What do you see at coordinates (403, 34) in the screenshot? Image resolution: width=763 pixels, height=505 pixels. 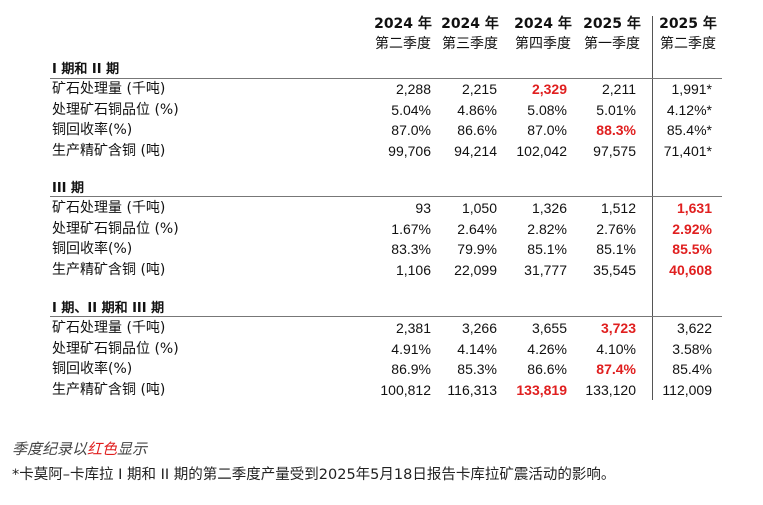 I see `column-header: 2024 年第二季度` at bounding box center [403, 34].